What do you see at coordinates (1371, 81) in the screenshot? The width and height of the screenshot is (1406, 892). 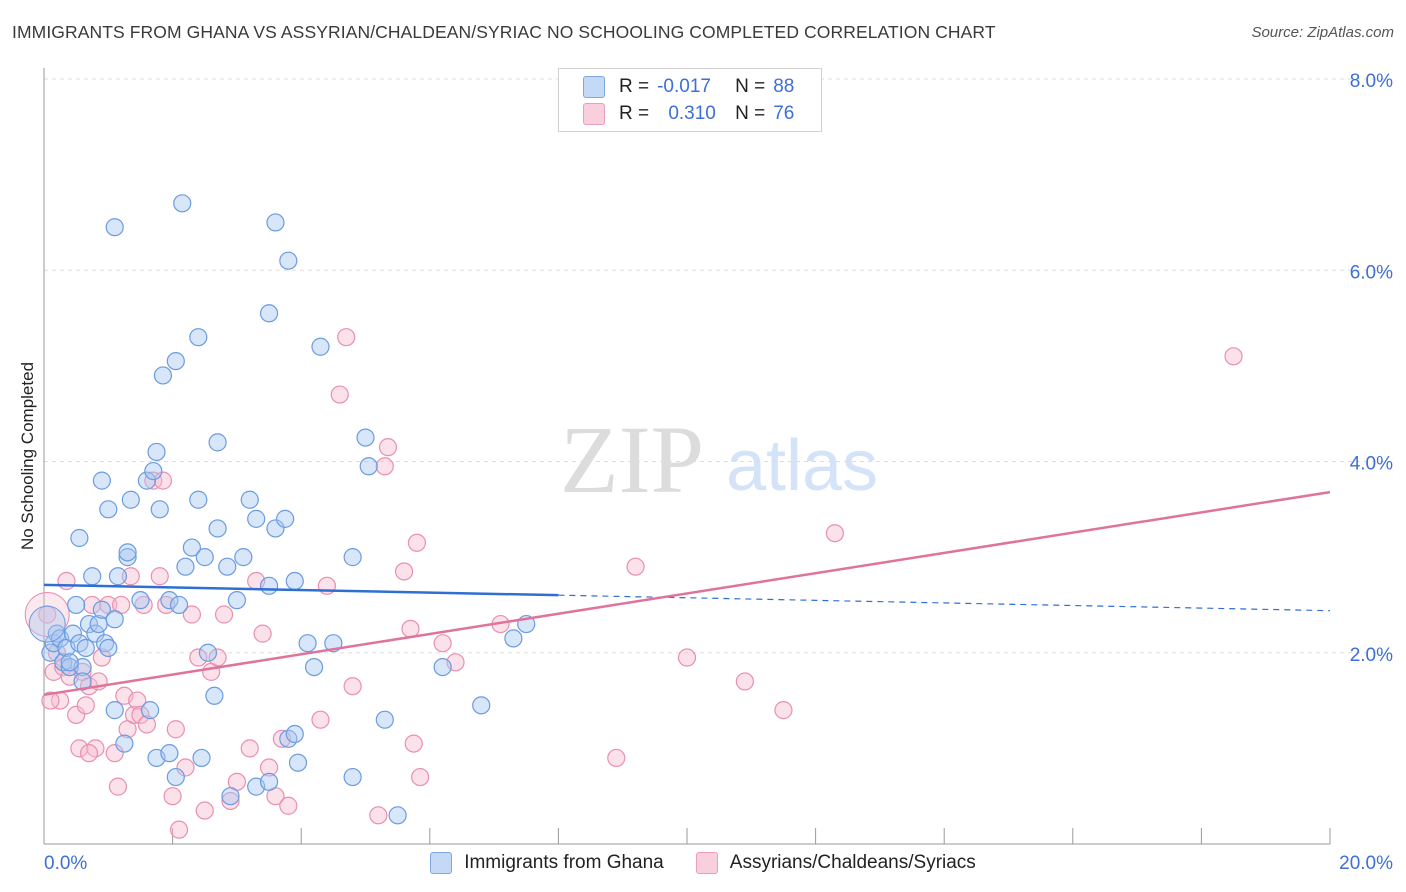 I see `y-tick-label: 8.0%` at bounding box center [1371, 81].